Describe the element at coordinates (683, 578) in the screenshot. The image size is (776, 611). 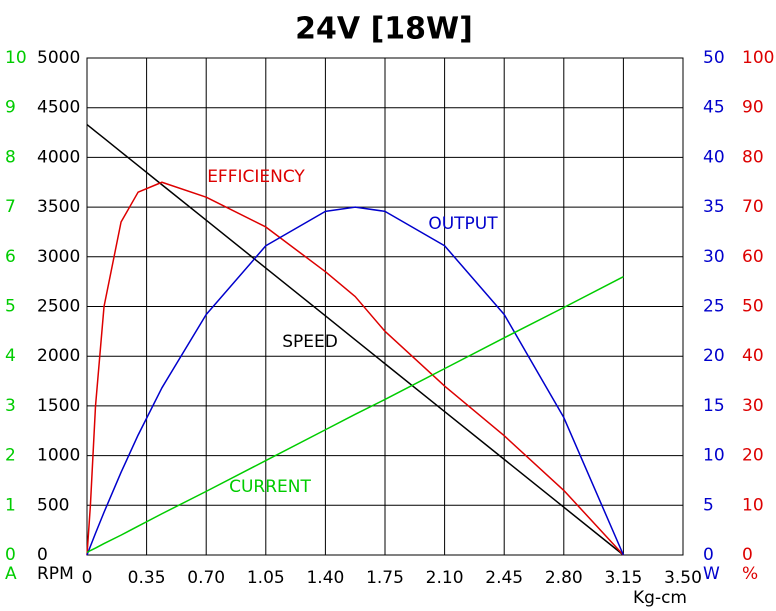
I see `x-tick-label: 3.50` at that location.